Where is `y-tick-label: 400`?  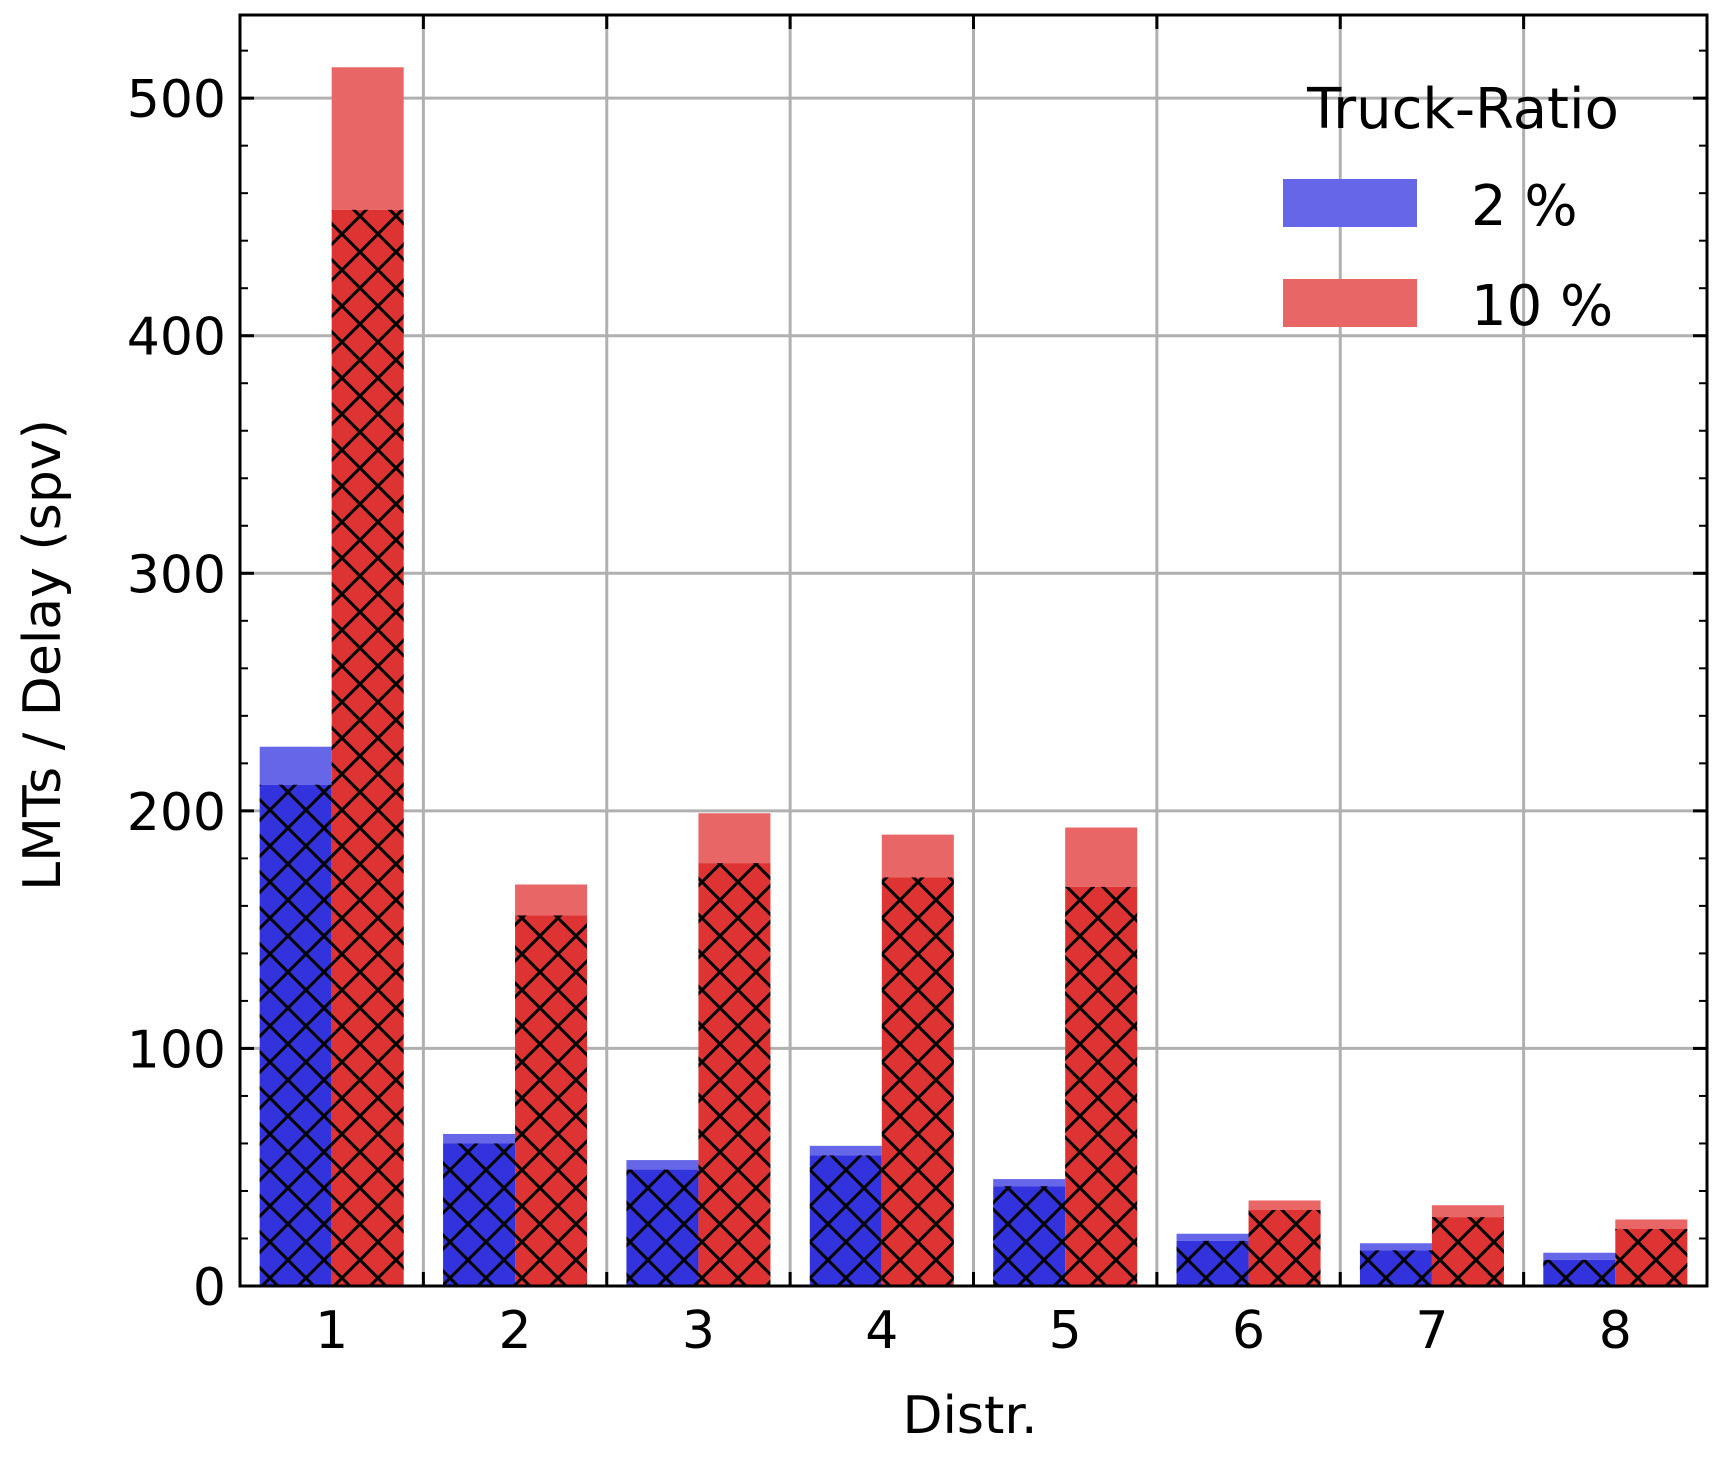
y-tick-label: 400 is located at coordinates (176, 338).